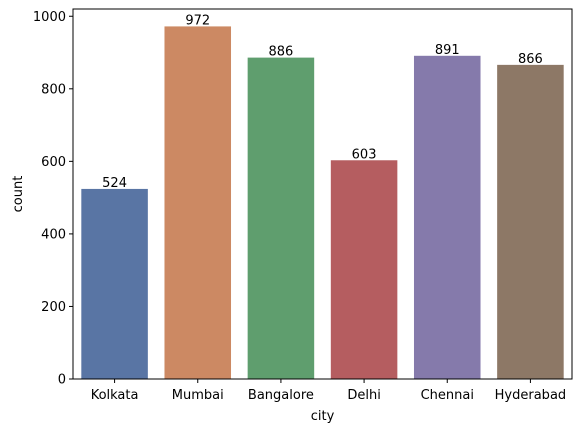 The image size is (580, 432). Describe the element at coordinates (49, 17) in the screenshot. I see `y-tick-label: 1000` at that location.